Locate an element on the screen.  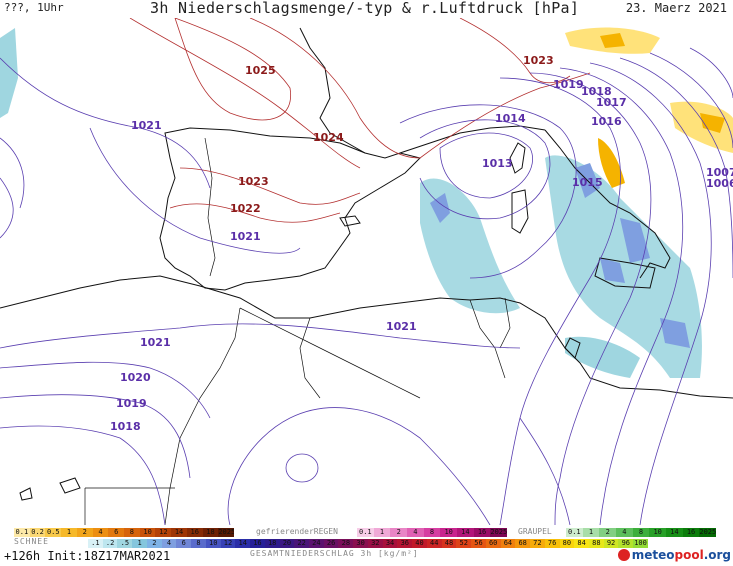
legend-swatch: 68 is located at coordinates (523, 543).